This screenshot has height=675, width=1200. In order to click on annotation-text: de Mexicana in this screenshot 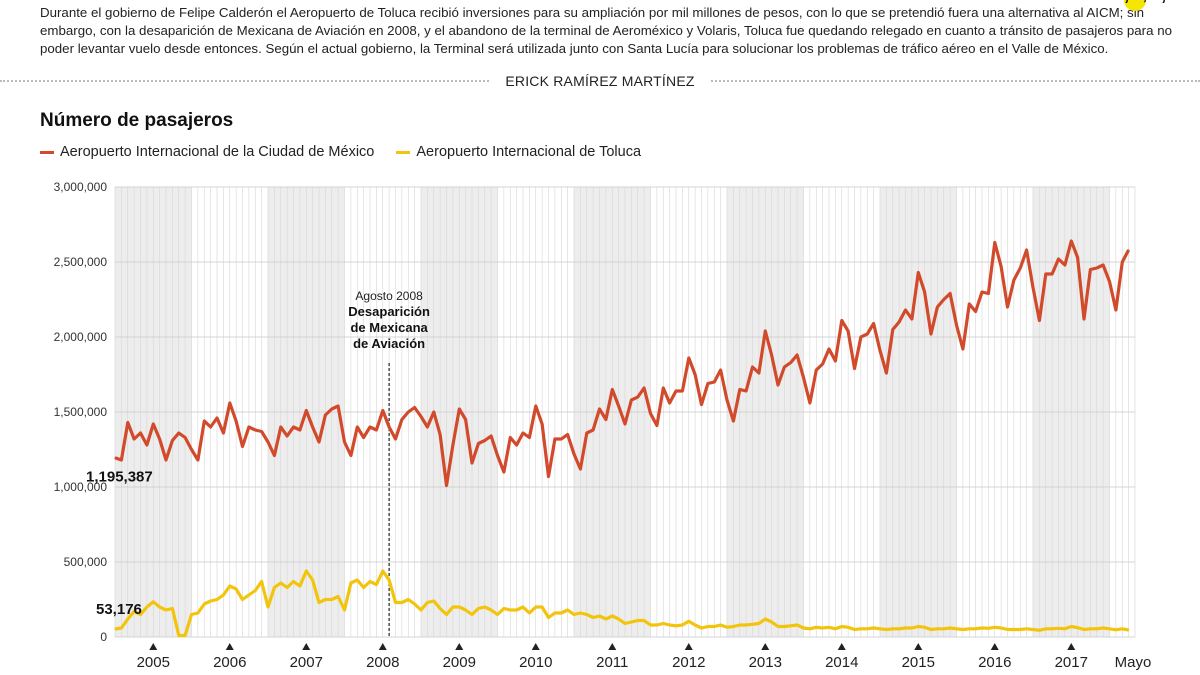, I will do `click(389, 327)`.